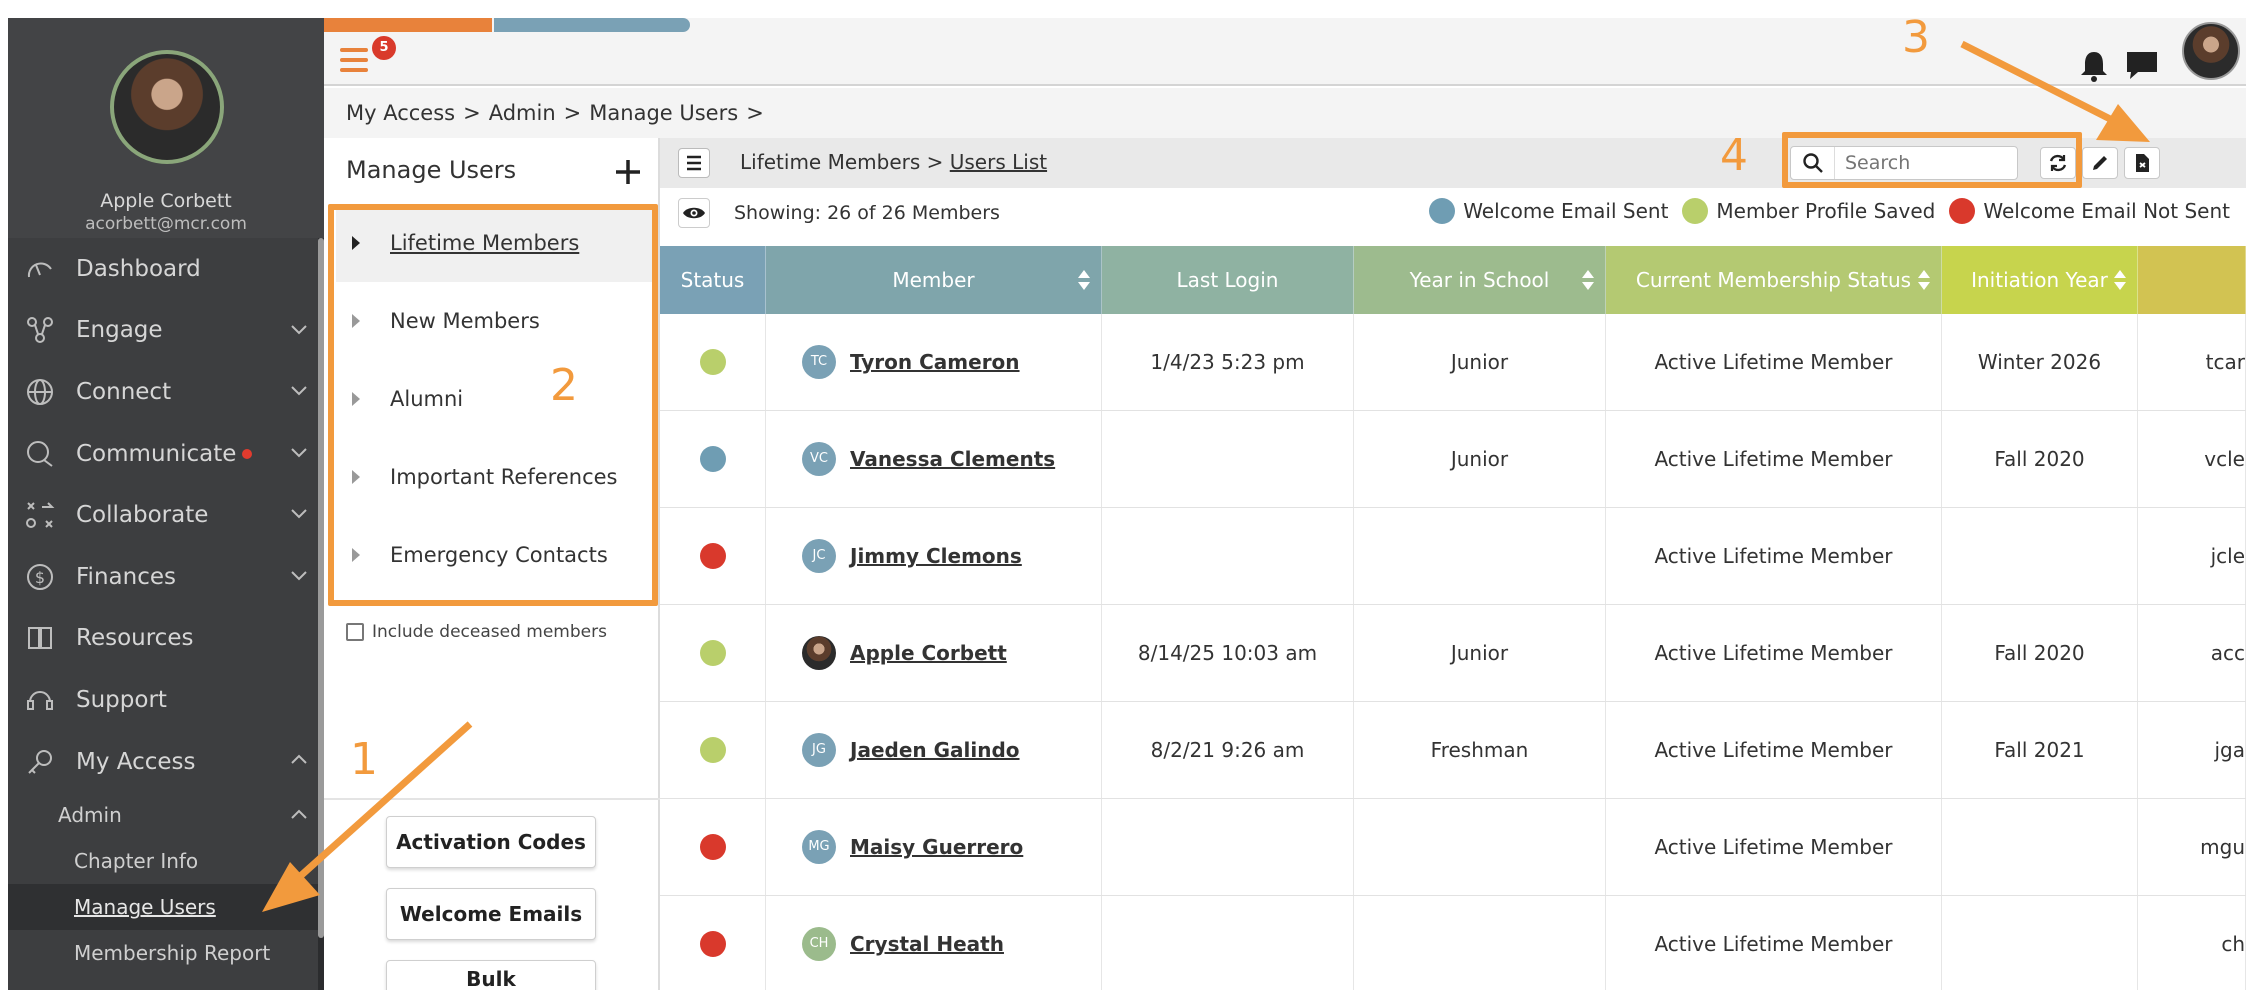 The width and height of the screenshot is (2246, 990). Describe the element at coordinates (953, 459) in the screenshot. I see `member-name-link: Vanessa Clements` at that location.